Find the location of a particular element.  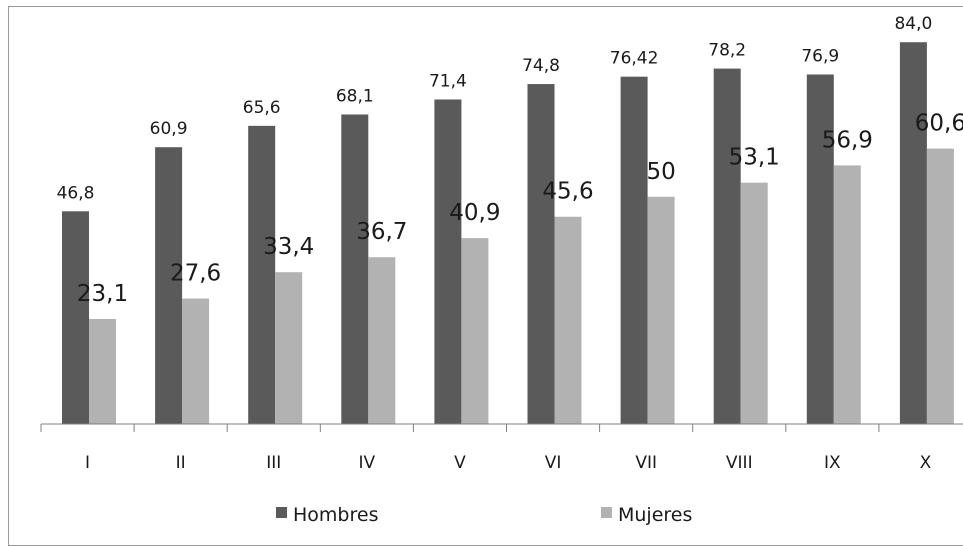

data-label-mujeres: 36,7 is located at coordinates (381, 232).